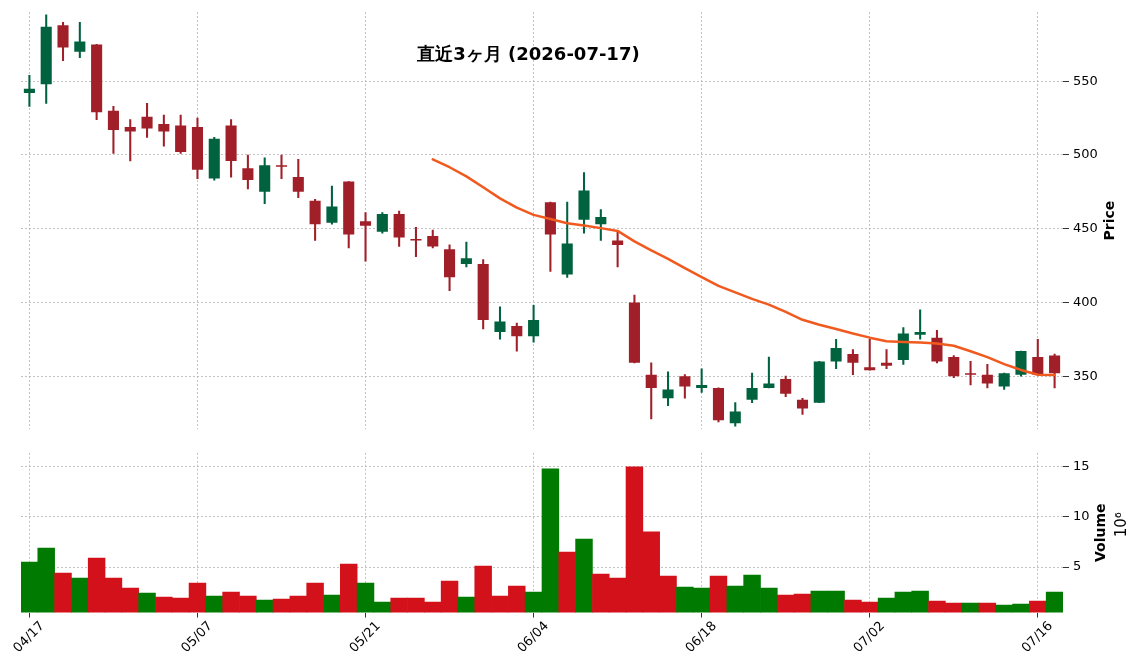 The height and width of the screenshot is (670, 1144). Describe the element at coordinates (528, 53) in the screenshot. I see `text: 直近3ヶ月 (2026-07-17)` at that location.